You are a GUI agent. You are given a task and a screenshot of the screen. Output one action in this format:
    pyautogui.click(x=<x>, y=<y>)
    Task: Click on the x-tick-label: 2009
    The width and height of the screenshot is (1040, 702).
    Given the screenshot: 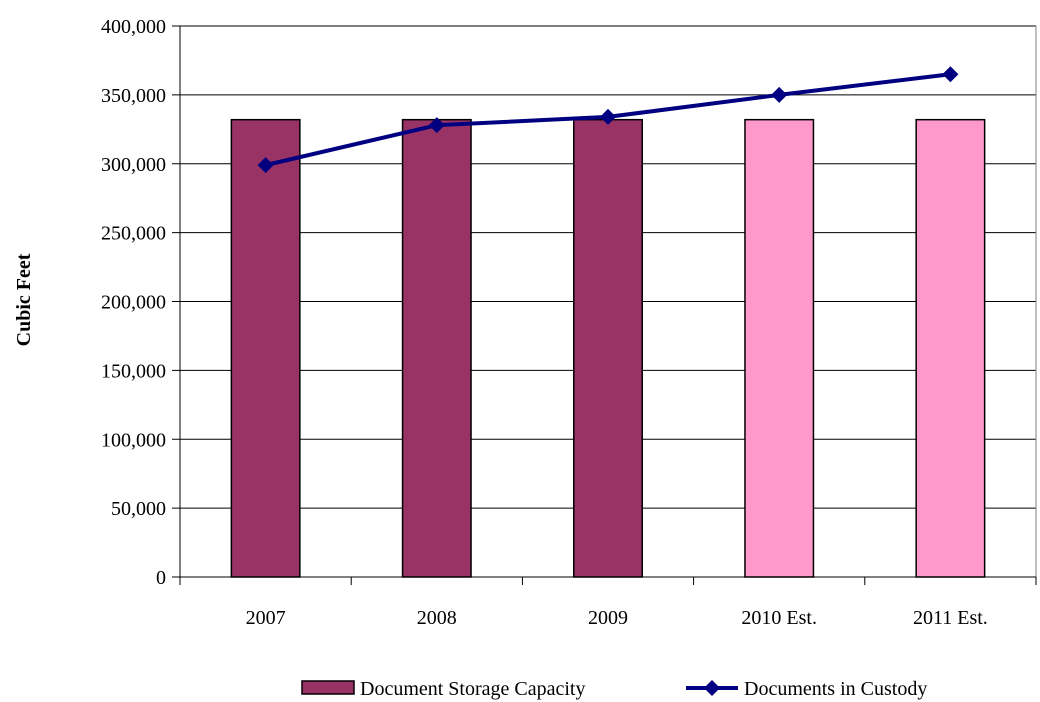 What is the action you would take?
    pyautogui.click(x=608, y=618)
    